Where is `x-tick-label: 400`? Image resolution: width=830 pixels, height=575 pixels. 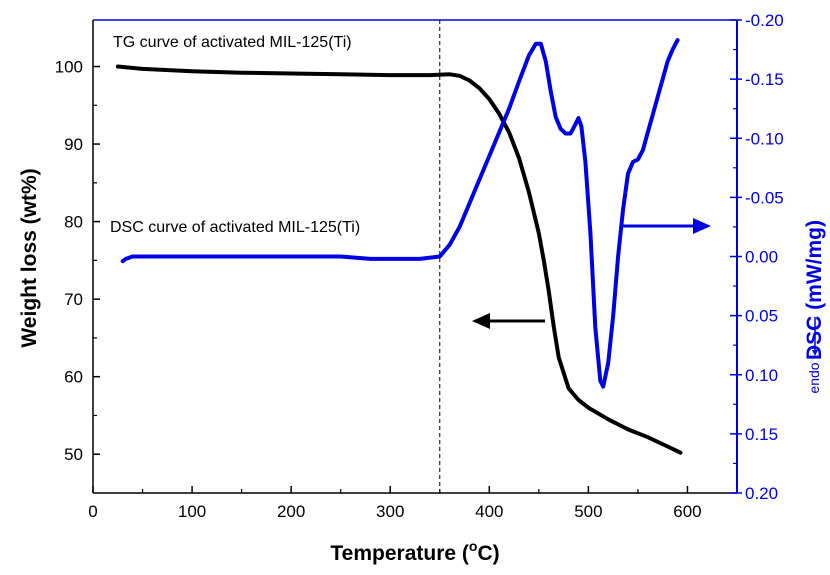
x-tick-label: 400 is located at coordinates (489, 511).